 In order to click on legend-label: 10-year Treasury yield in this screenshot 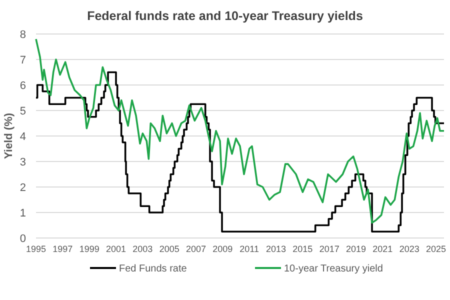, I will do `click(333, 269)`.